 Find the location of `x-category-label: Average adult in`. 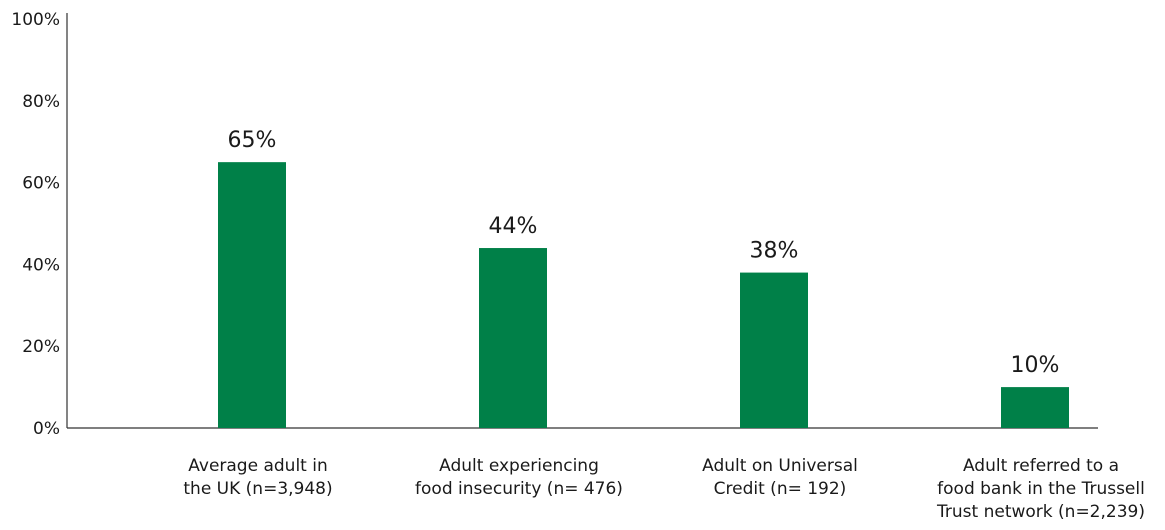

x-category-label: Average adult in is located at coordinates (258, 466).